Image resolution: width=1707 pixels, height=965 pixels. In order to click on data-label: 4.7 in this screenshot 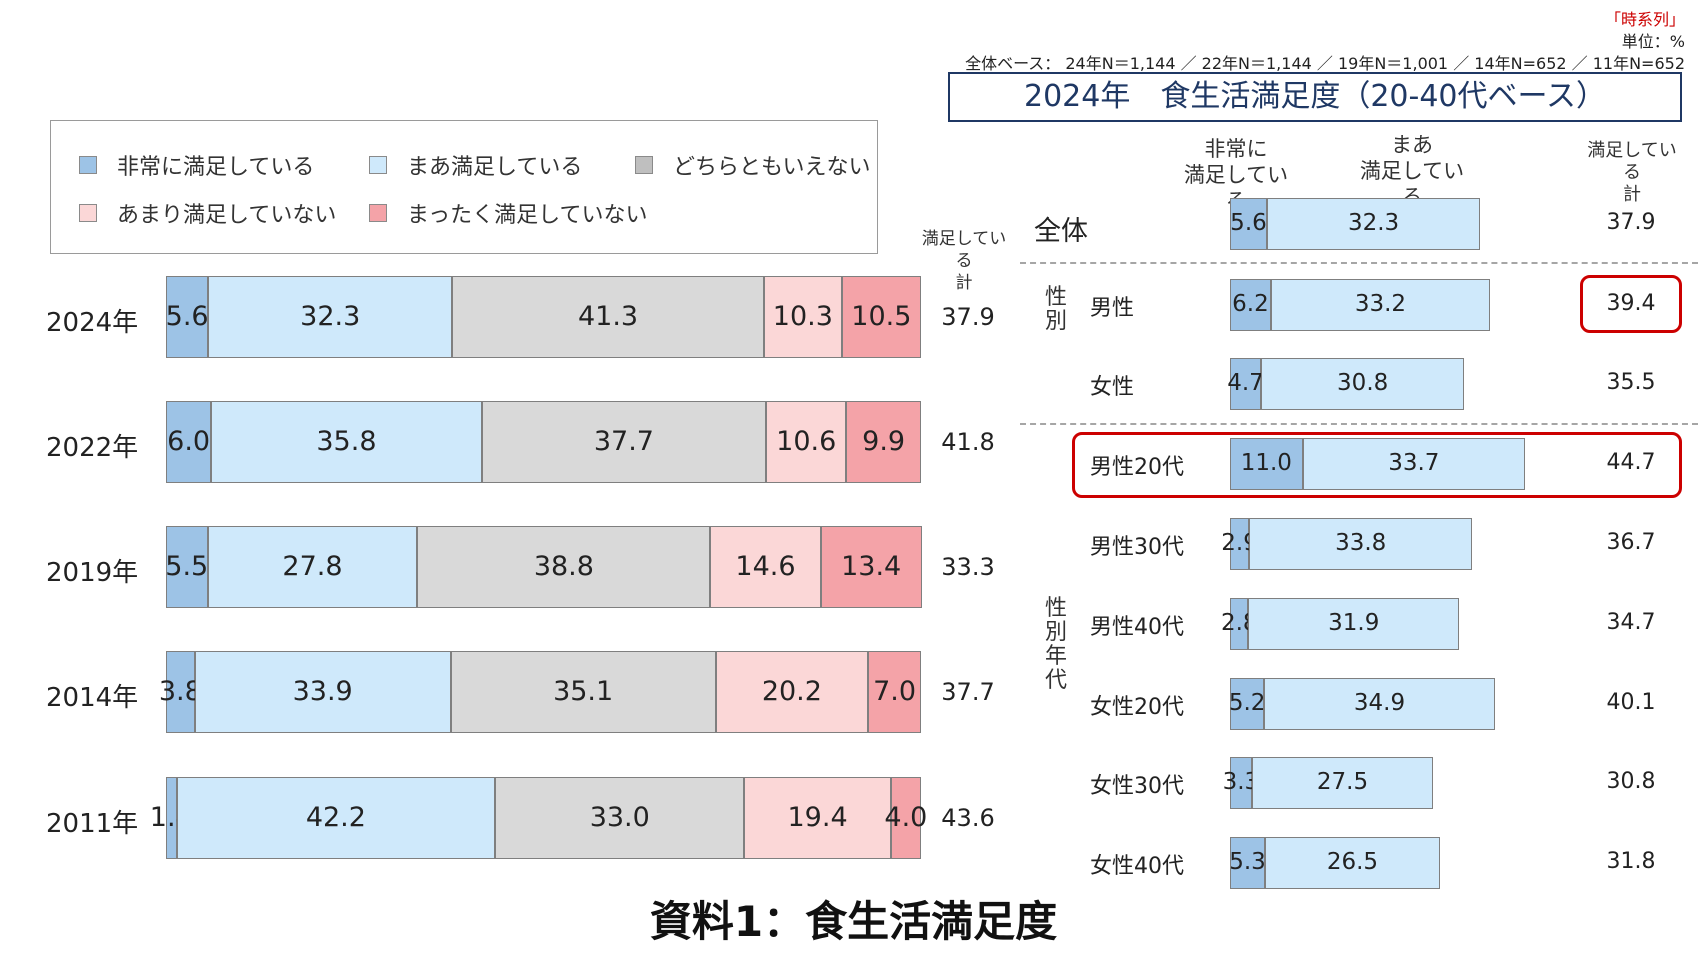, I will do `click(1245, 383)`.